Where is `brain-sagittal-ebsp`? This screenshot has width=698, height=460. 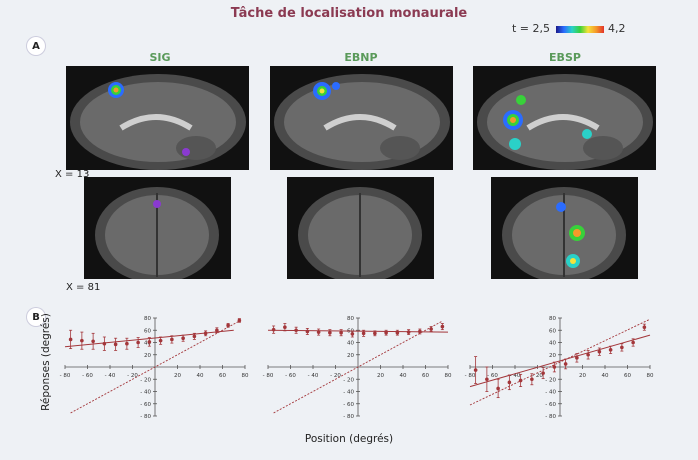 brain-sagittal-ebsp is located at coordinates (564, 118).